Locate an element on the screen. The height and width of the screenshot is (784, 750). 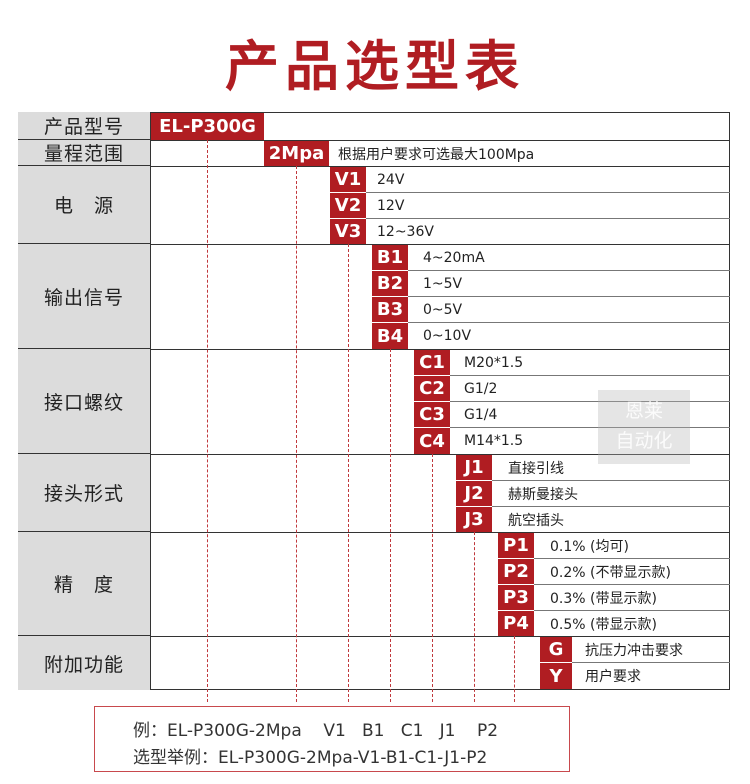
desc-accuracy-3: 0.3% (带显示款) is located at coordinates (603, 598).